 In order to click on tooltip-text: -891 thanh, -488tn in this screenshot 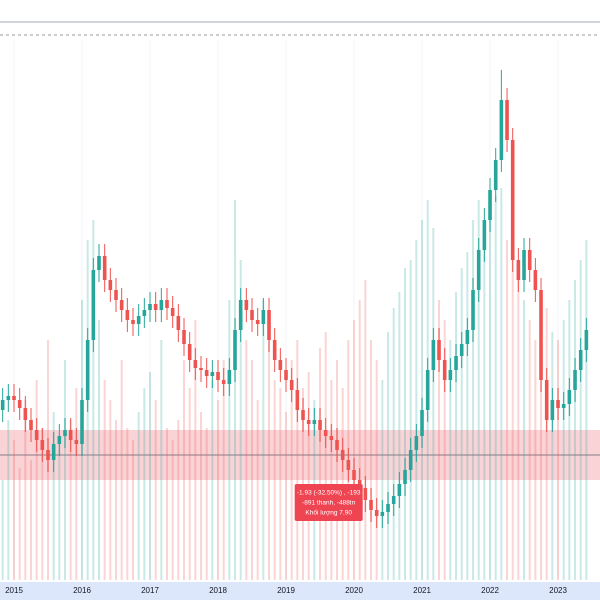, I will do `click(329, 503)`.